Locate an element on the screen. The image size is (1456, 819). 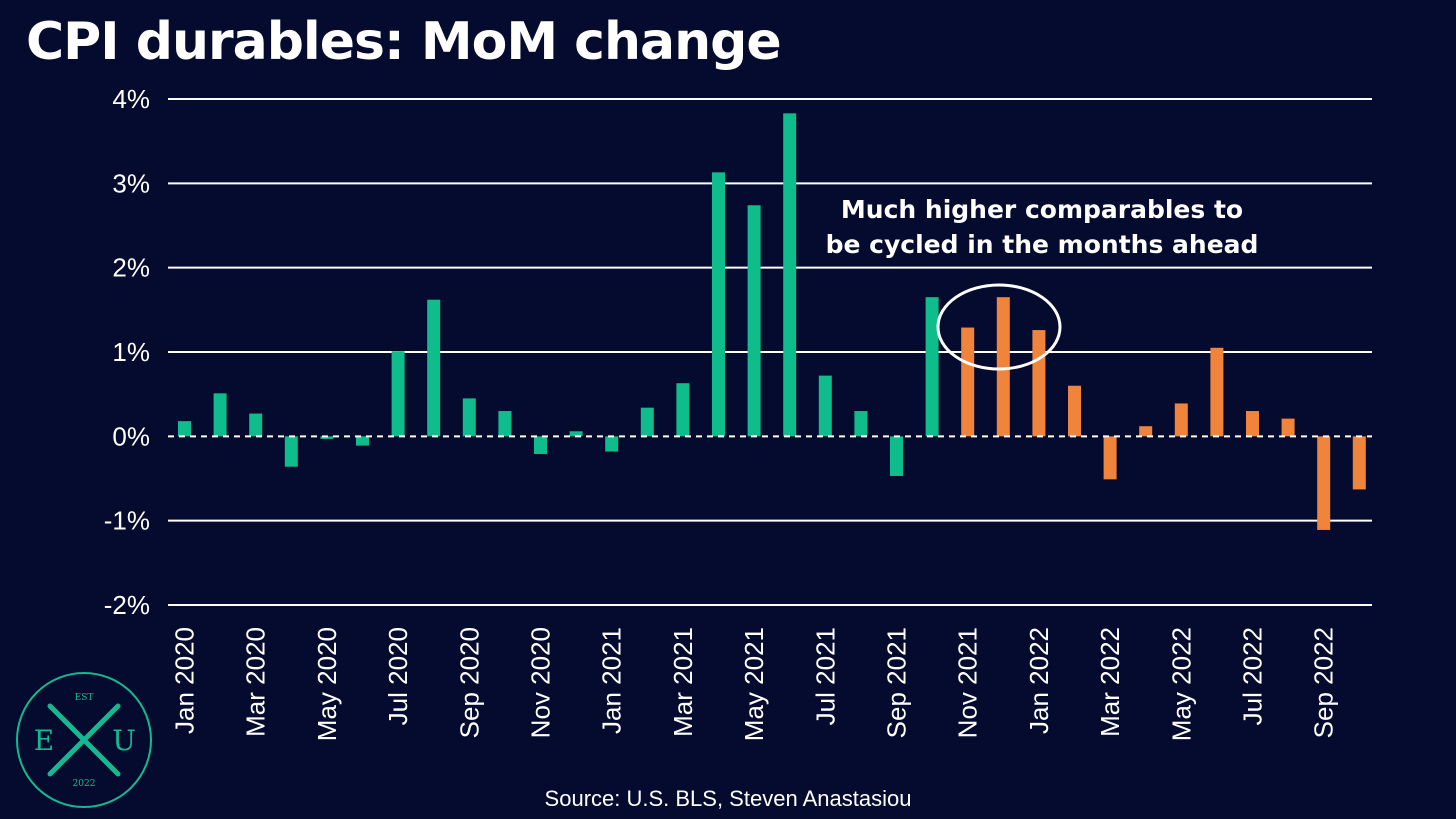
x-tick-label: Mar 2021 is located at coordinates (683, 682).